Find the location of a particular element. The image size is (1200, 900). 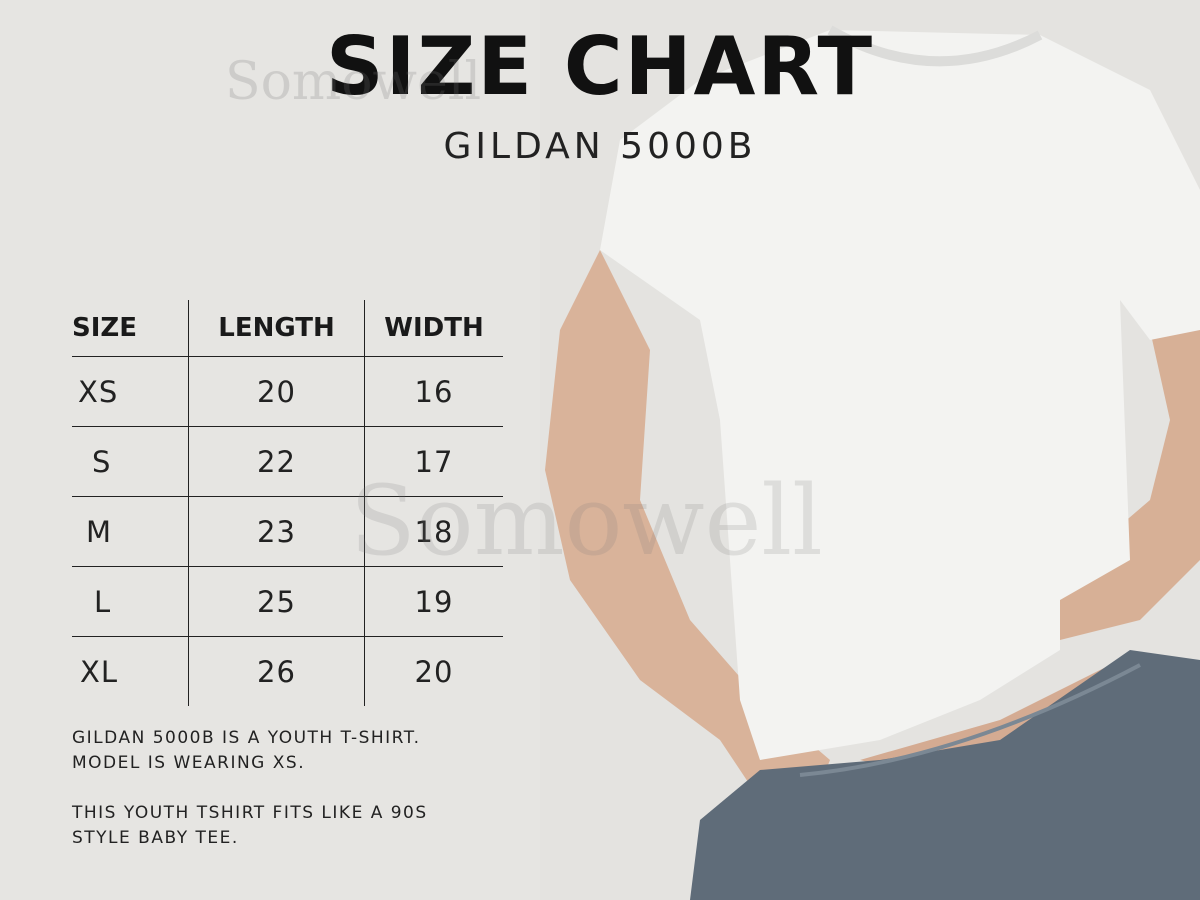

length-cell: 25 is located at coordinates (276, 601).